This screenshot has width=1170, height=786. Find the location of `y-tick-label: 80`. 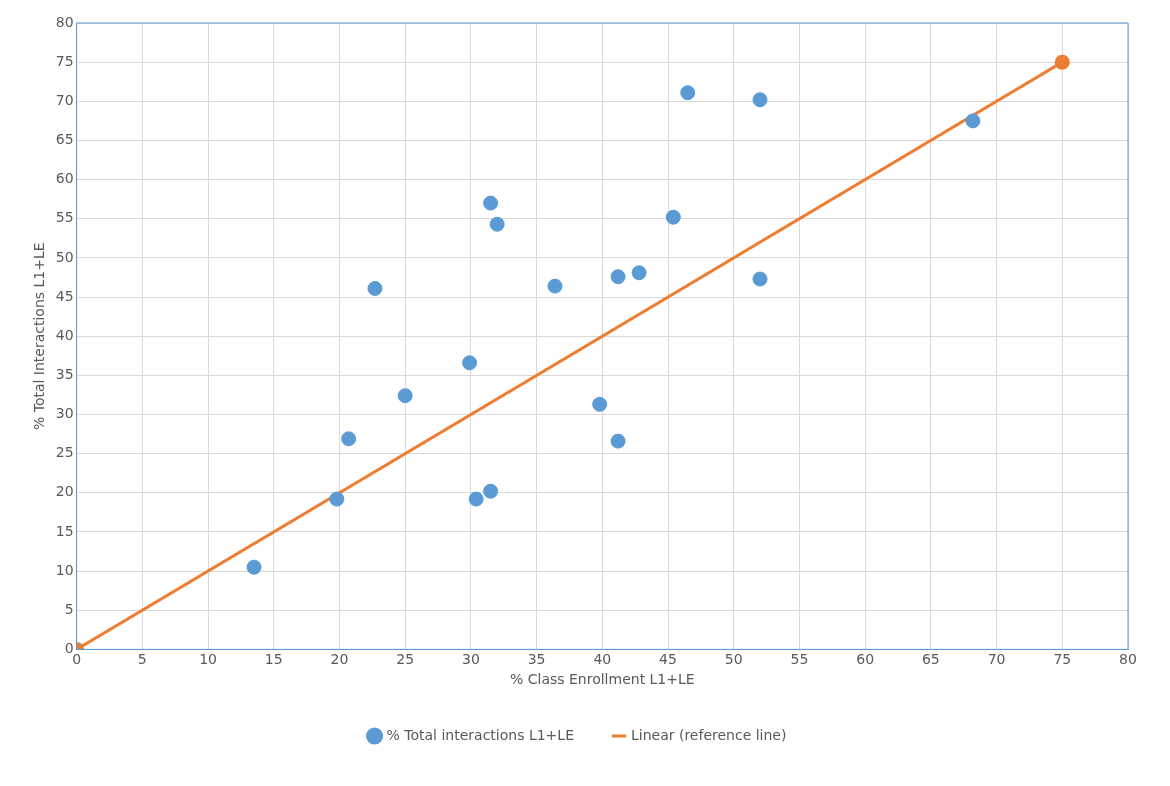

y-tick-label: 80 is located at coordinates (64, 21).